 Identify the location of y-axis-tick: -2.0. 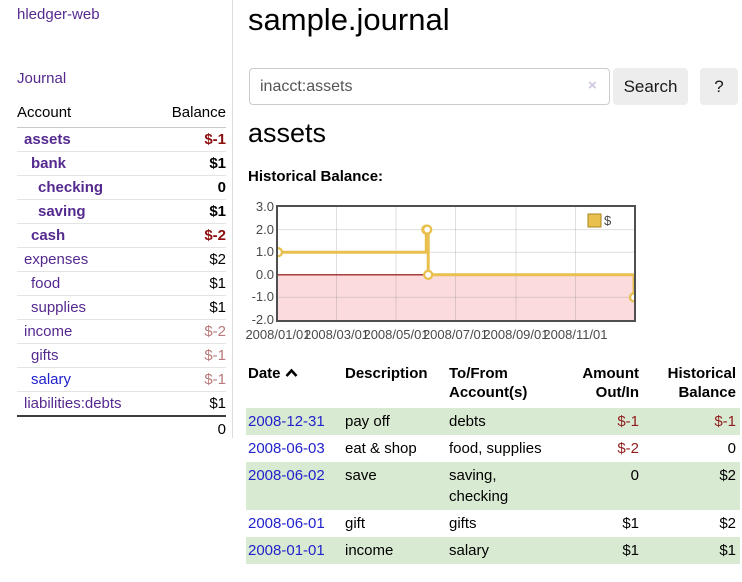
(262, 319).